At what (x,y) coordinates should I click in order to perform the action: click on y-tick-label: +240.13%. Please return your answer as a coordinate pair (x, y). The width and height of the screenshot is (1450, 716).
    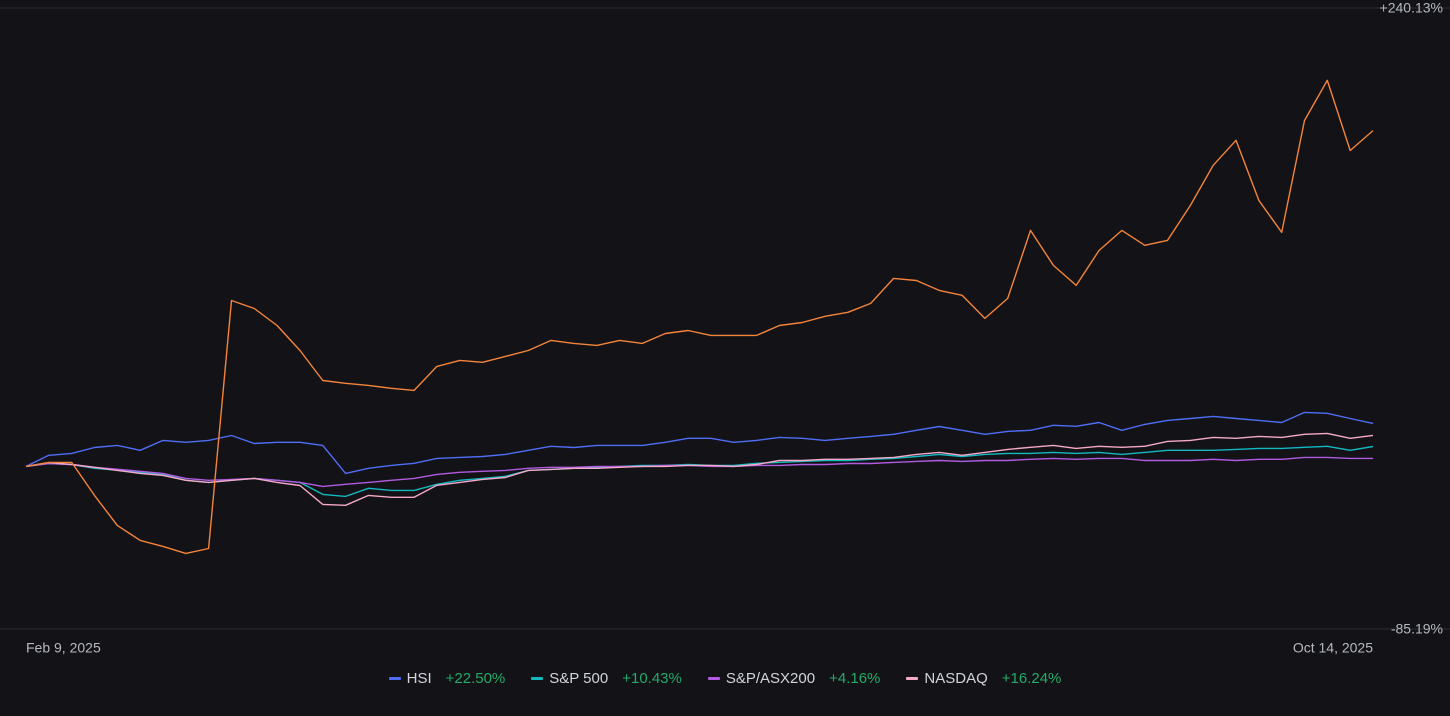
    Looking at the image, I should click on (1411, 8).